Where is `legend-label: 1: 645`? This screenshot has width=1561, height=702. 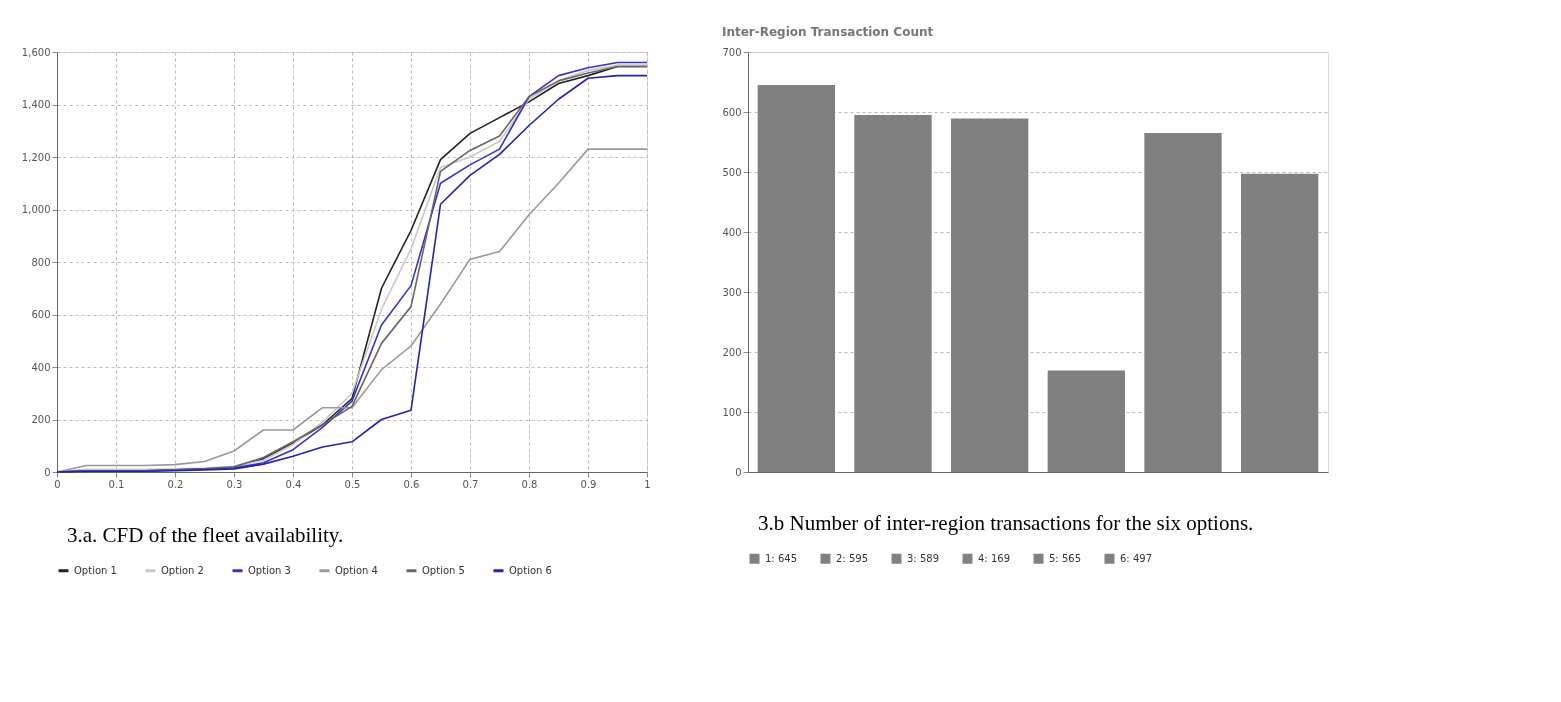 legend-label: 1: 645 is located at coordinates (781, 558).